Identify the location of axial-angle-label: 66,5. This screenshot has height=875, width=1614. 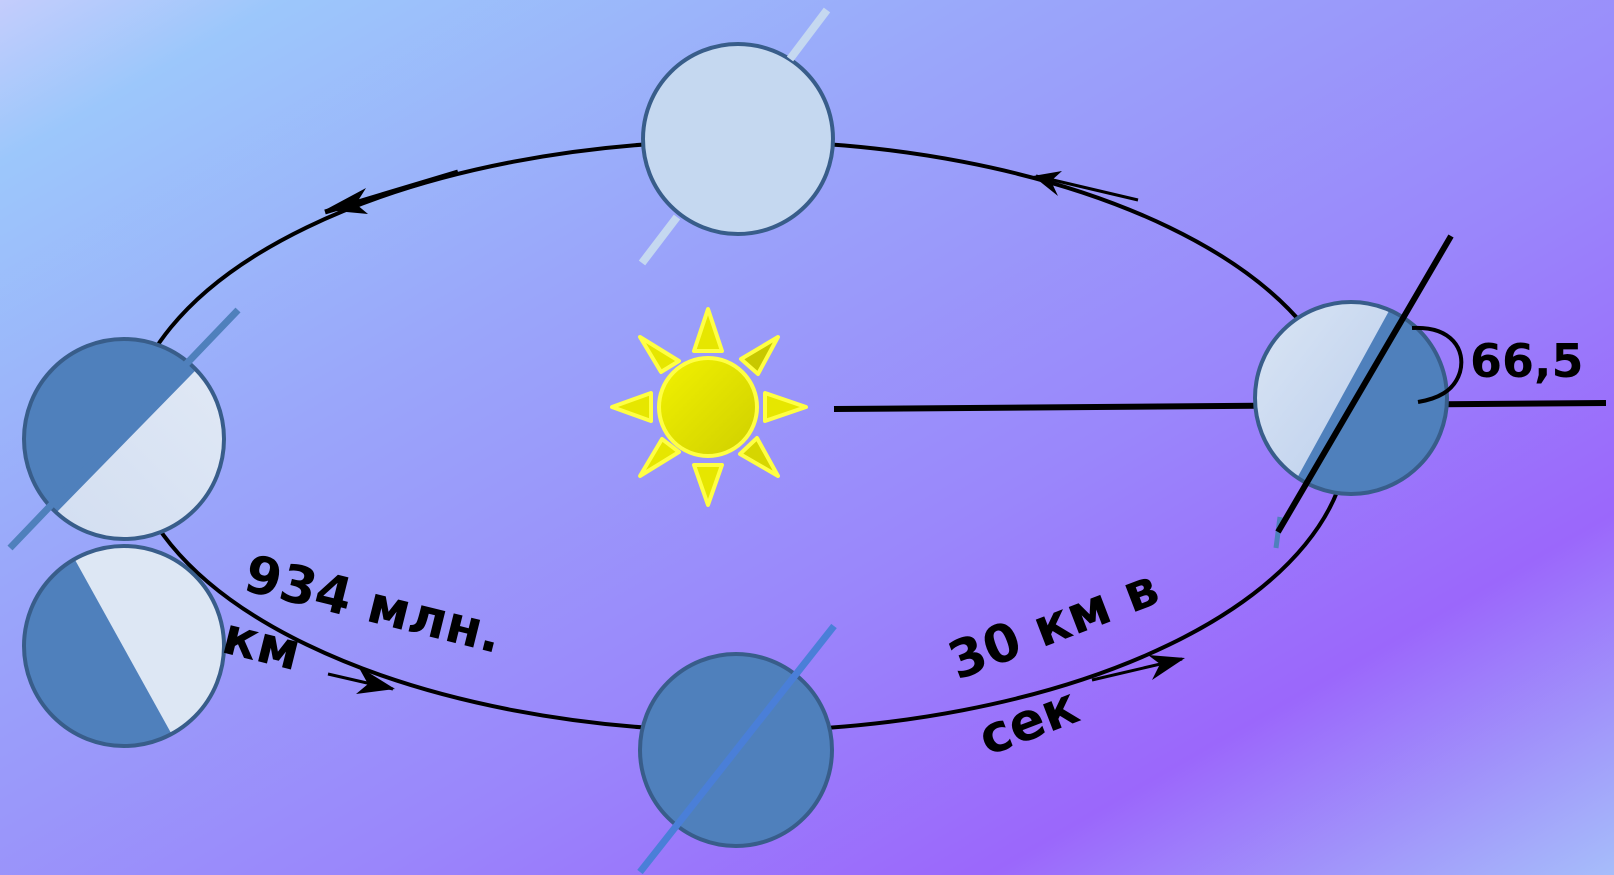
(1527, 361).